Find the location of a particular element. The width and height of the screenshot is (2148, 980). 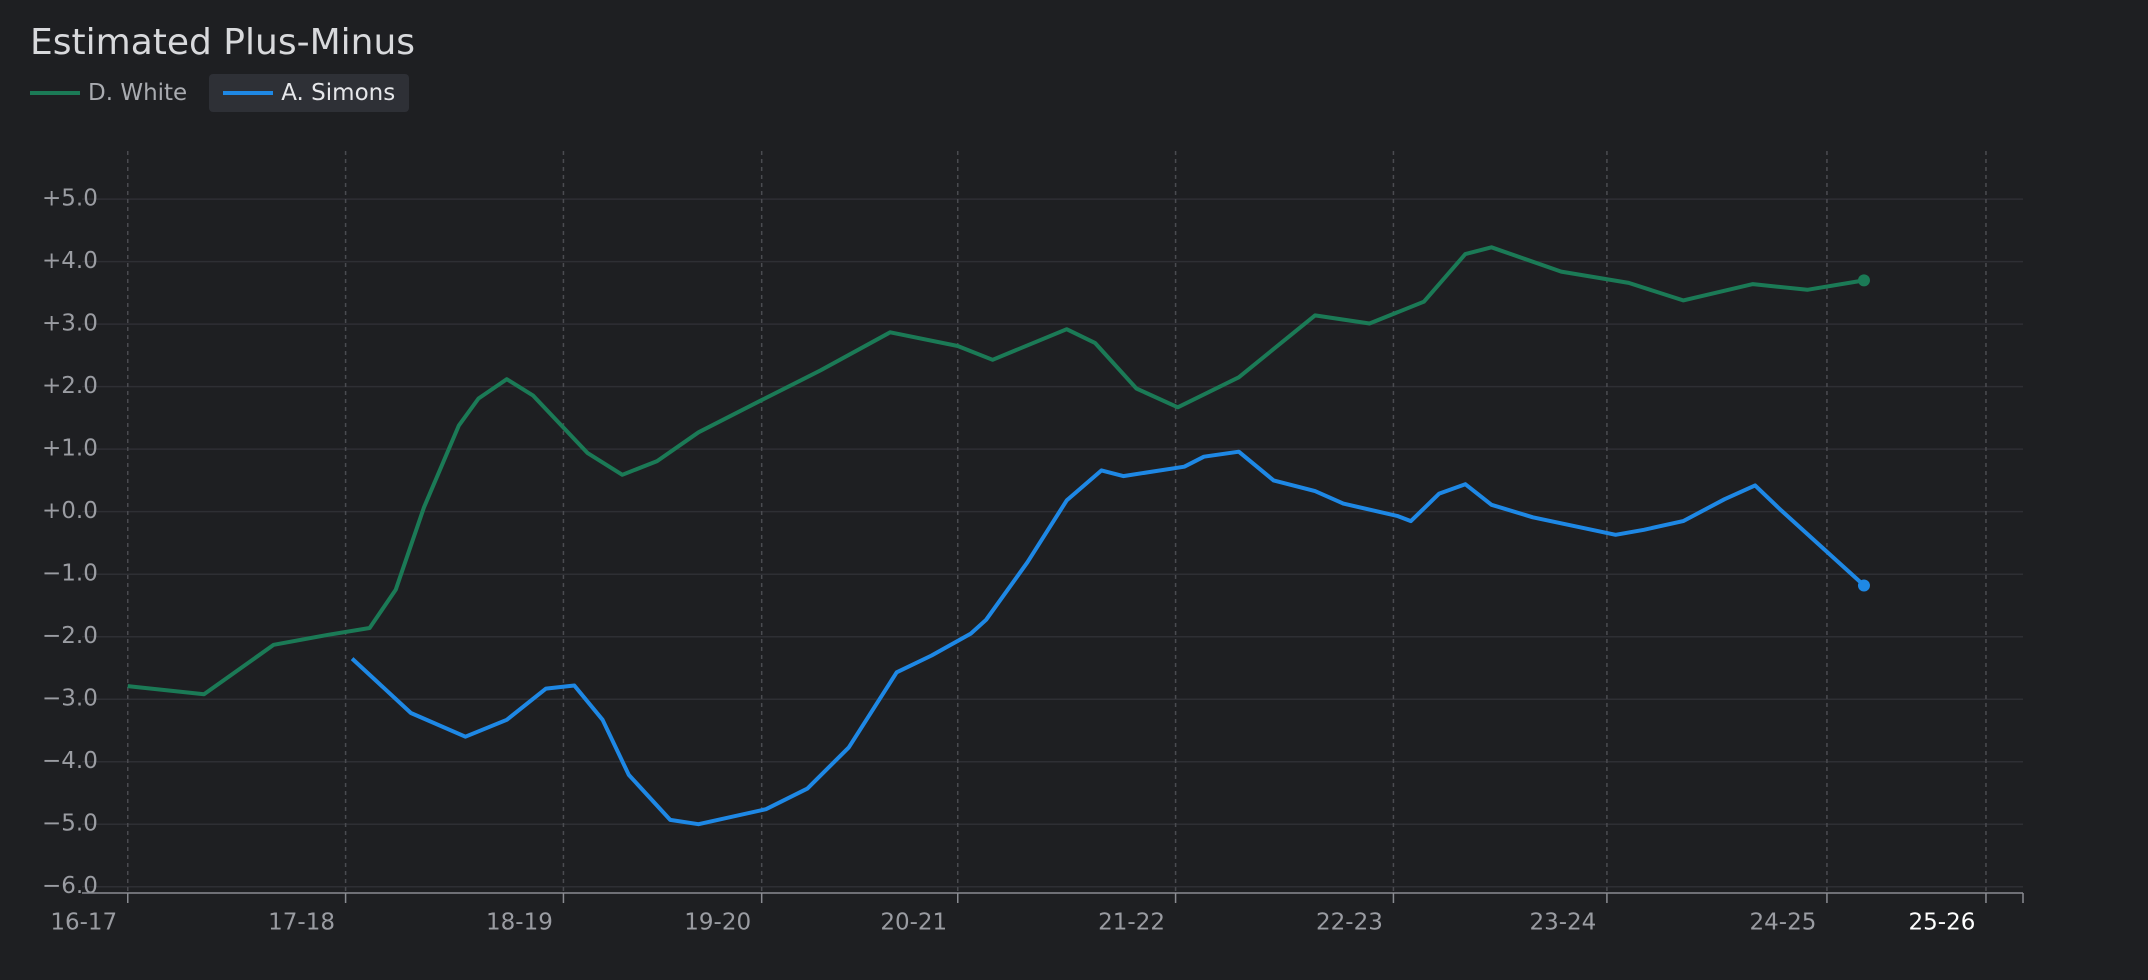

y-tick-label: +1.0 is located at coordinates (70, 449).